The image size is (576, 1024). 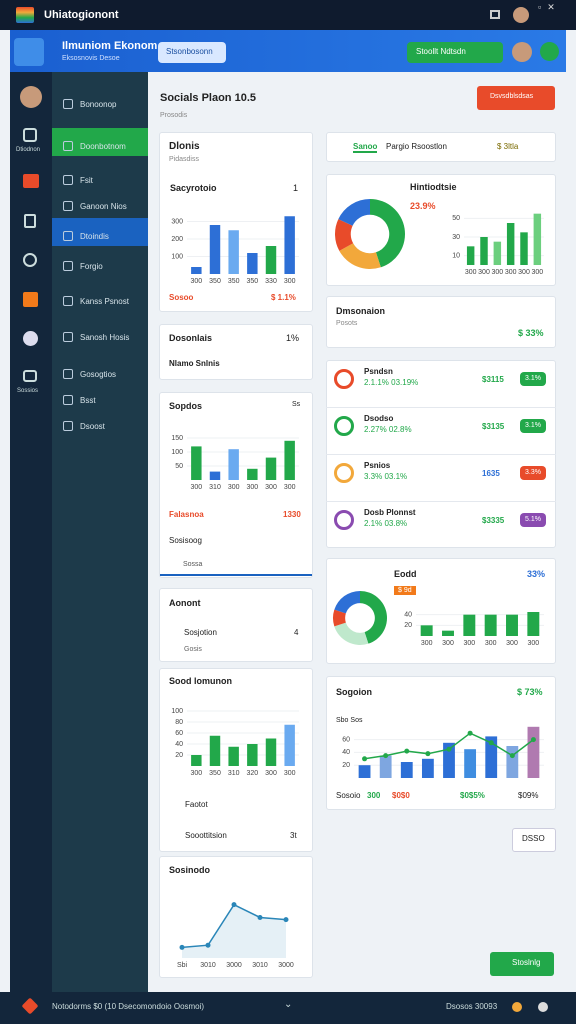 I want to click on line-chart: Sbi 3010 3000 3010 3000, so click(x=235, y=935).